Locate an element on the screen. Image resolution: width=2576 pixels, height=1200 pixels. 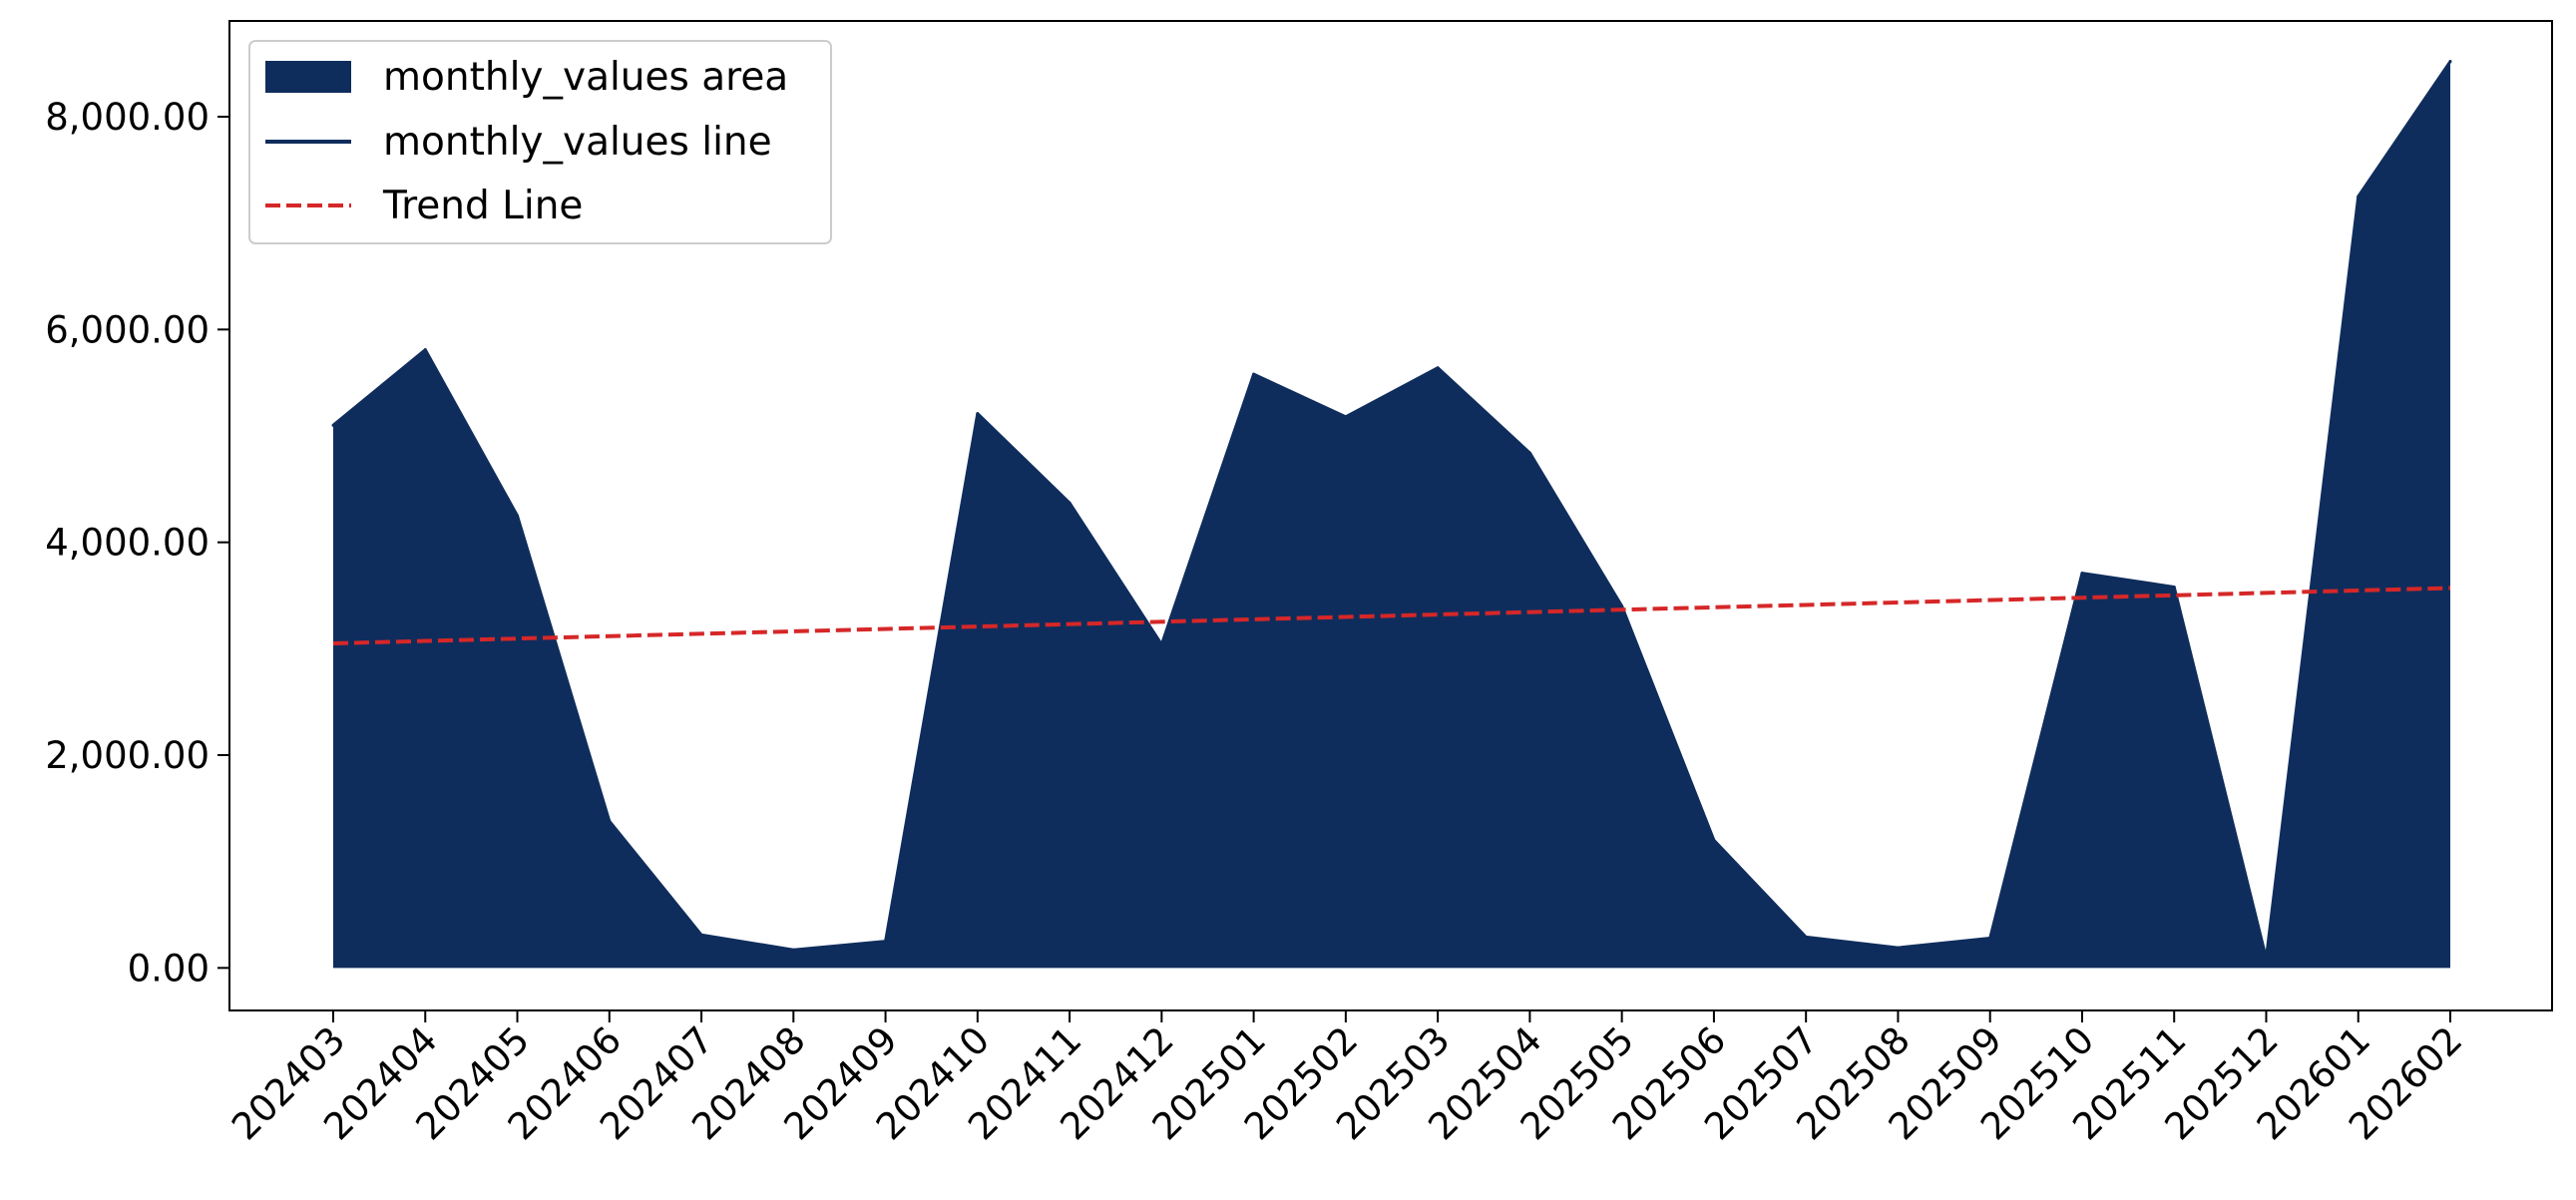
legend-label: monthly_values area is located at coordinates (585, 77).